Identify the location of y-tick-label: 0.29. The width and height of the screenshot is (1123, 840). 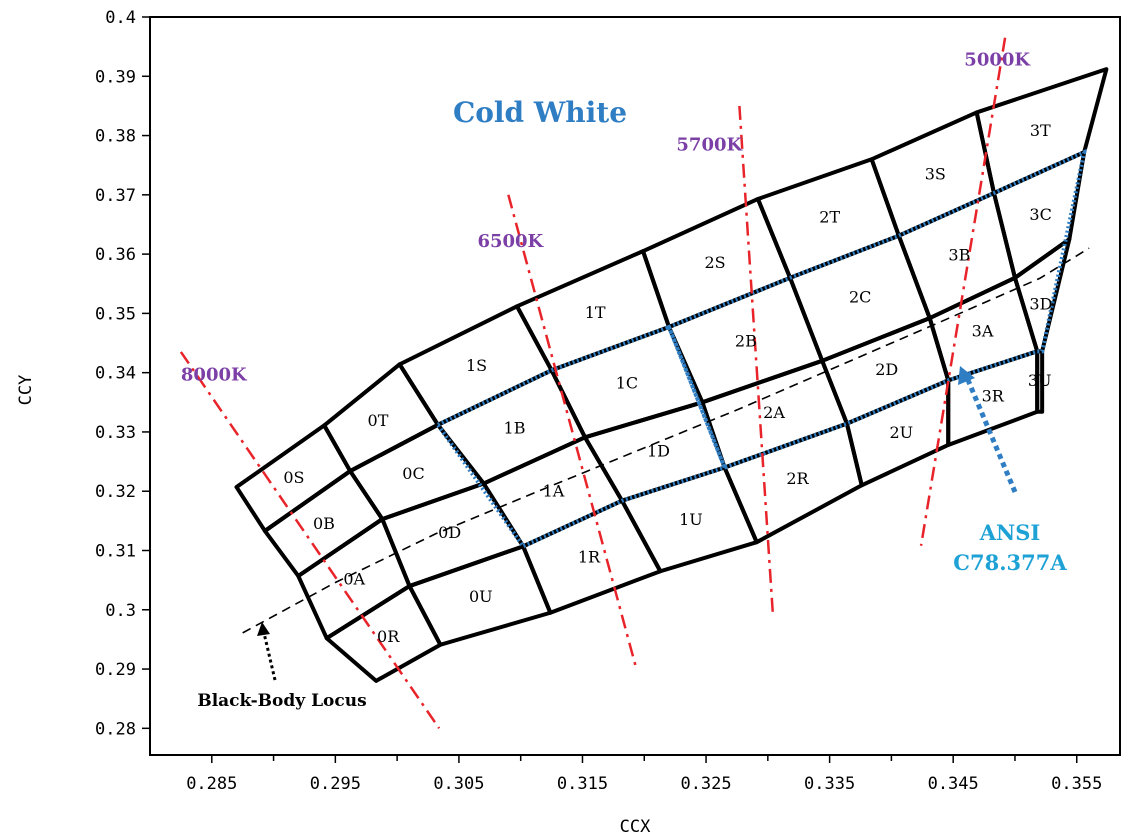
(115, 670).